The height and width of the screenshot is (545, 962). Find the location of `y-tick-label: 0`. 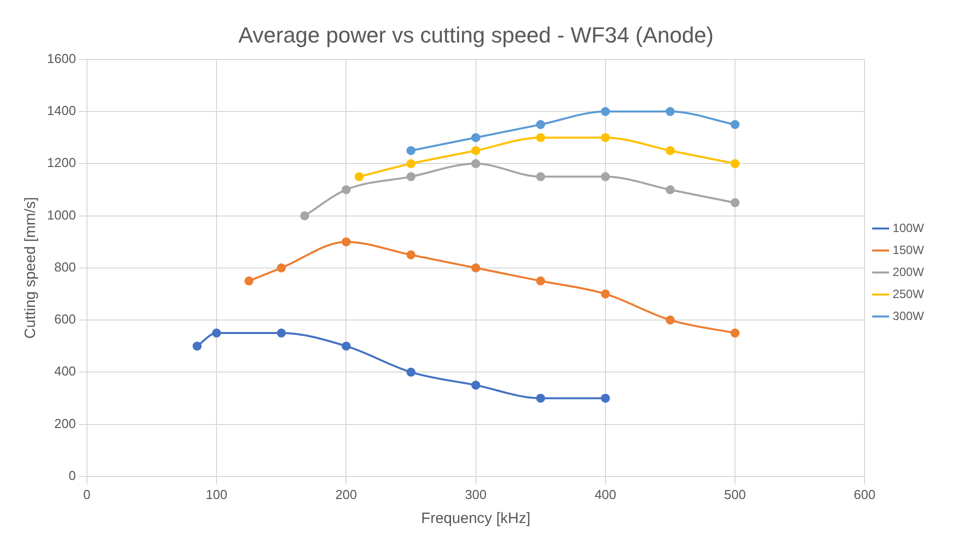

y-tick-label: 0 is located at coordinates (72, 475).